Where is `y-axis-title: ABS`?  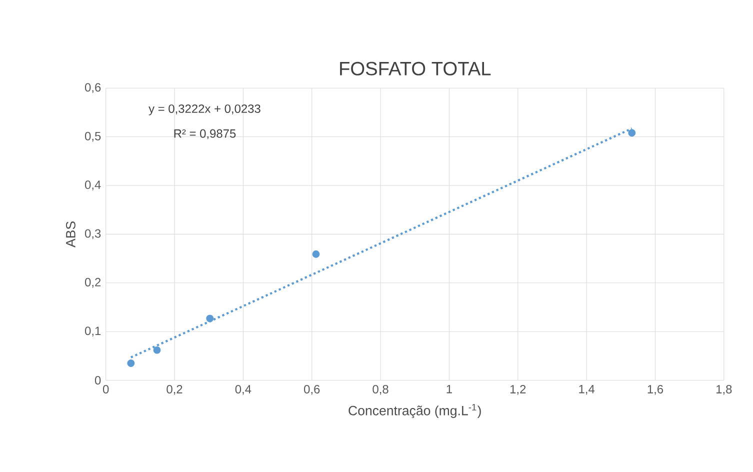 y-axis-title: ABS is located at coordinates (71, 234).